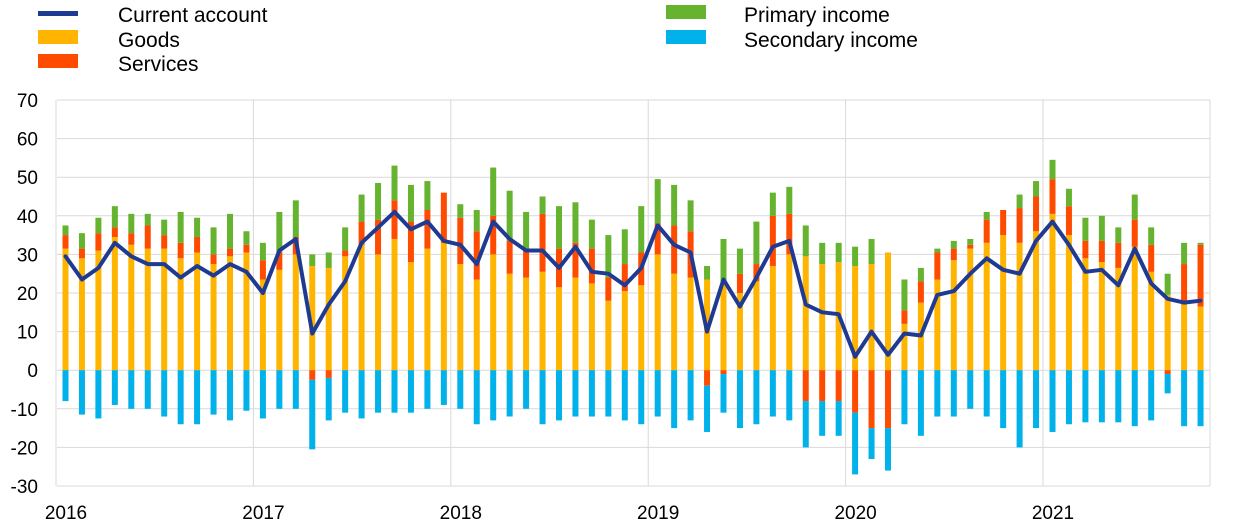 The width and height of the screenshot is (1240, 529). Describe the element at coordinates (193, 15) in the screenshot. I see `legend-label-current-account: Current account` at that location.